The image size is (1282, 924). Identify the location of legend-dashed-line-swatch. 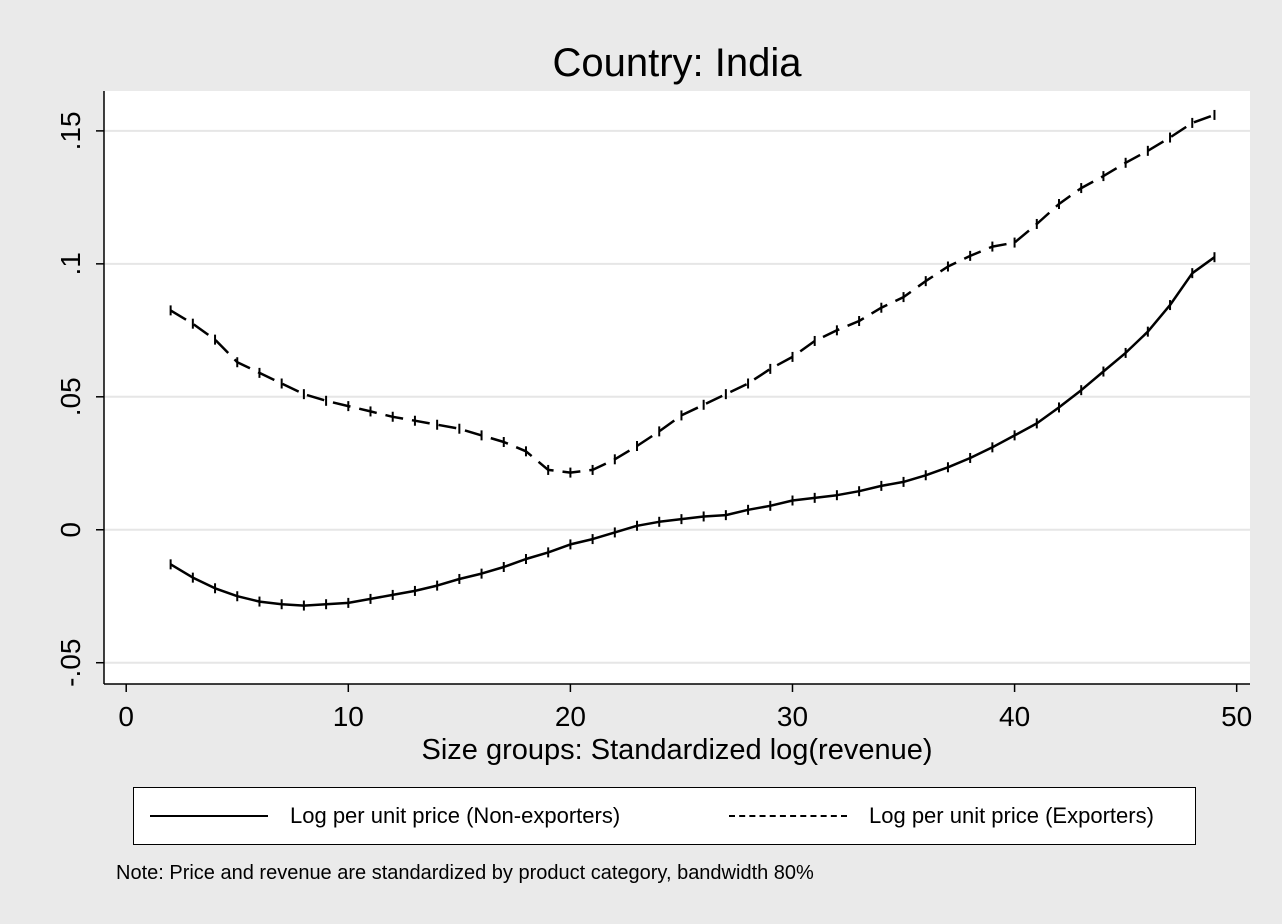
(788, 816).